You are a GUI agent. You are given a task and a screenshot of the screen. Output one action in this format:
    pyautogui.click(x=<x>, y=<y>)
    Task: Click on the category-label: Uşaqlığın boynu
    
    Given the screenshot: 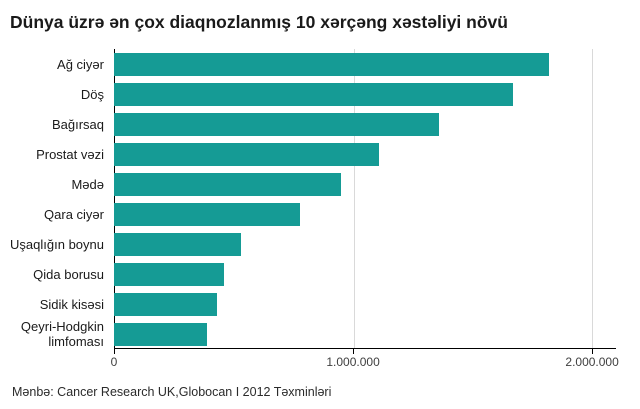 What is the action you would take?
    pyautogui.click(x=57, y=244)
    